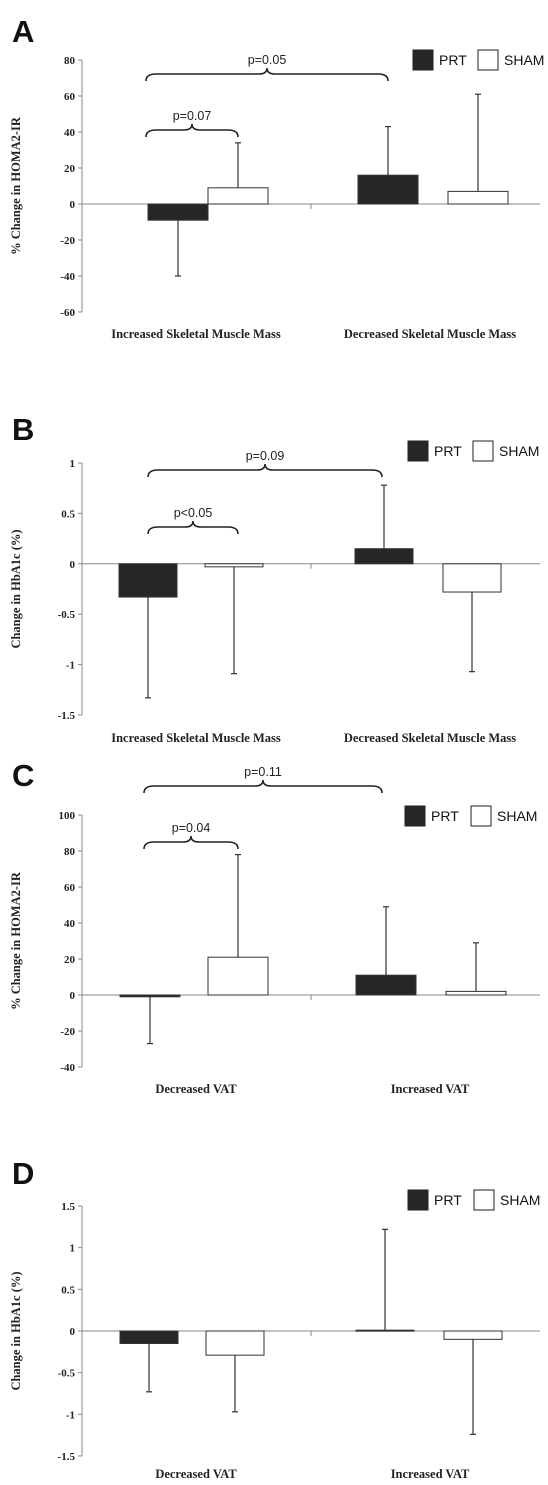  What do you see at coordinates (267, 60) in the screenshot?
I see `p-value-label: p=0.05` at bounding box center [267, 60].